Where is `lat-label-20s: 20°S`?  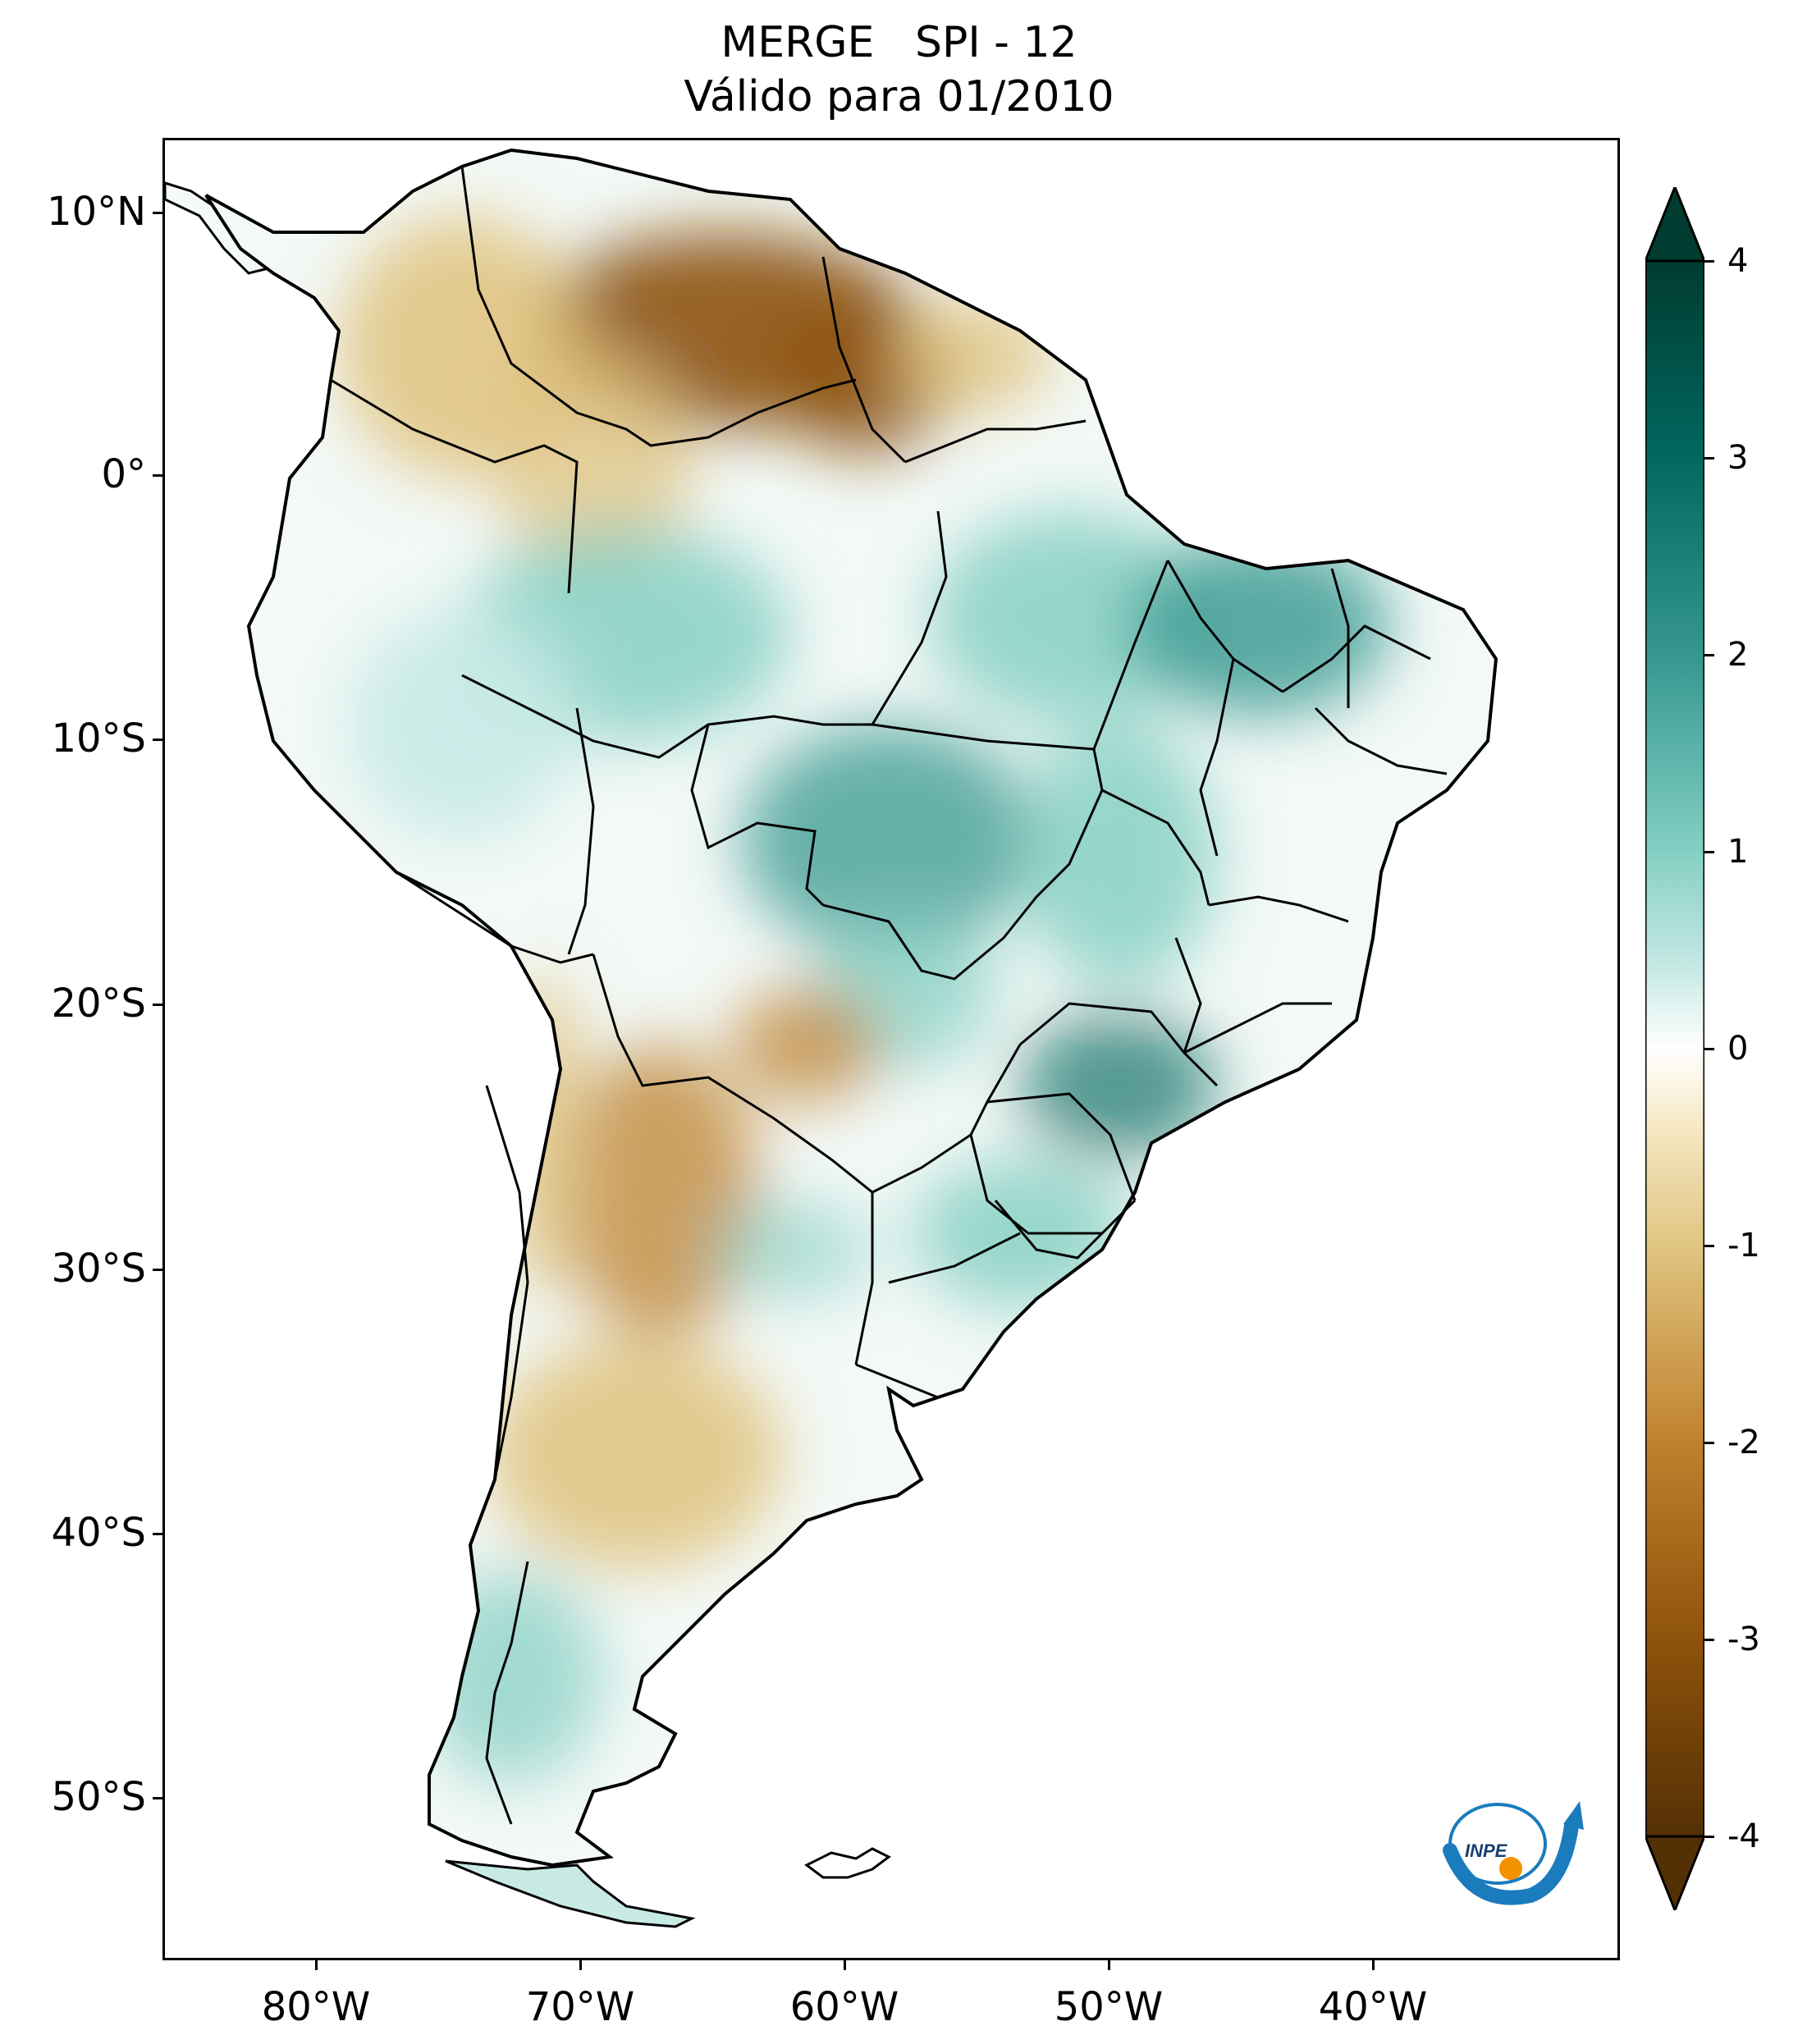
lat-label-20s: 20°S is located at coordinates (98, 1004).